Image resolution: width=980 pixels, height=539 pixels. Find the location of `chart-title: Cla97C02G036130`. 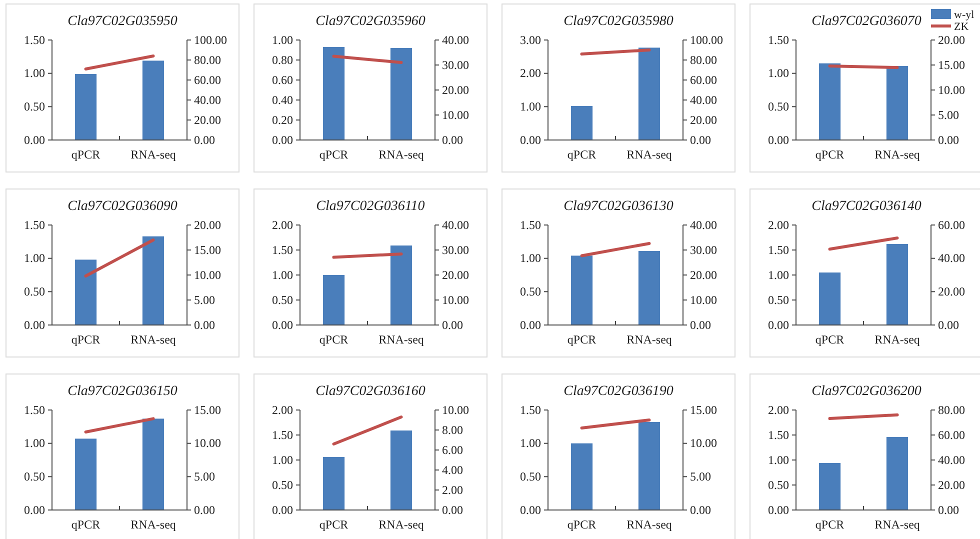

chart-title: Cla97C02G036130 is located at coordinates (619, 206).